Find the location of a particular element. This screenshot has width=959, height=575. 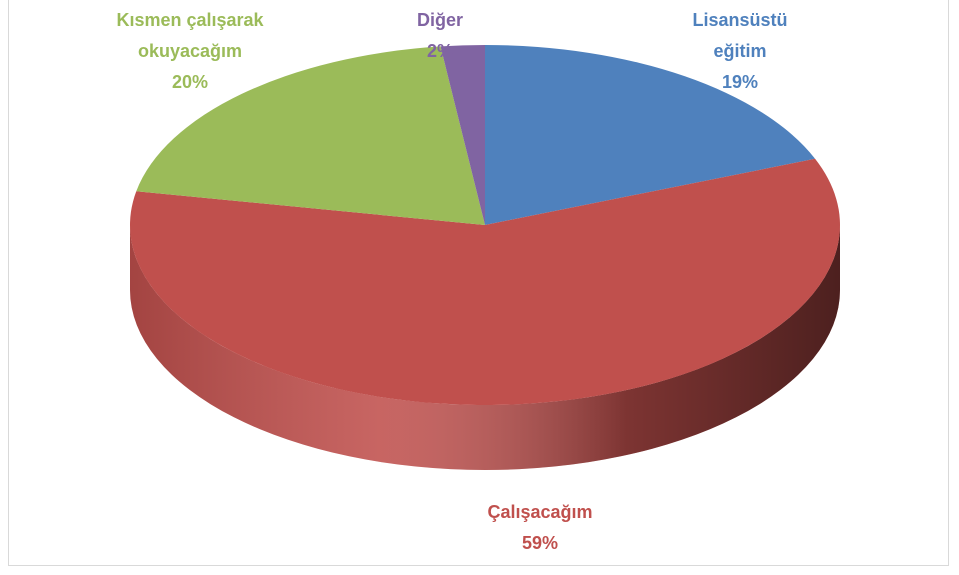

category-label: Lisansüstü eğitim is located at coordinates (740, 35).